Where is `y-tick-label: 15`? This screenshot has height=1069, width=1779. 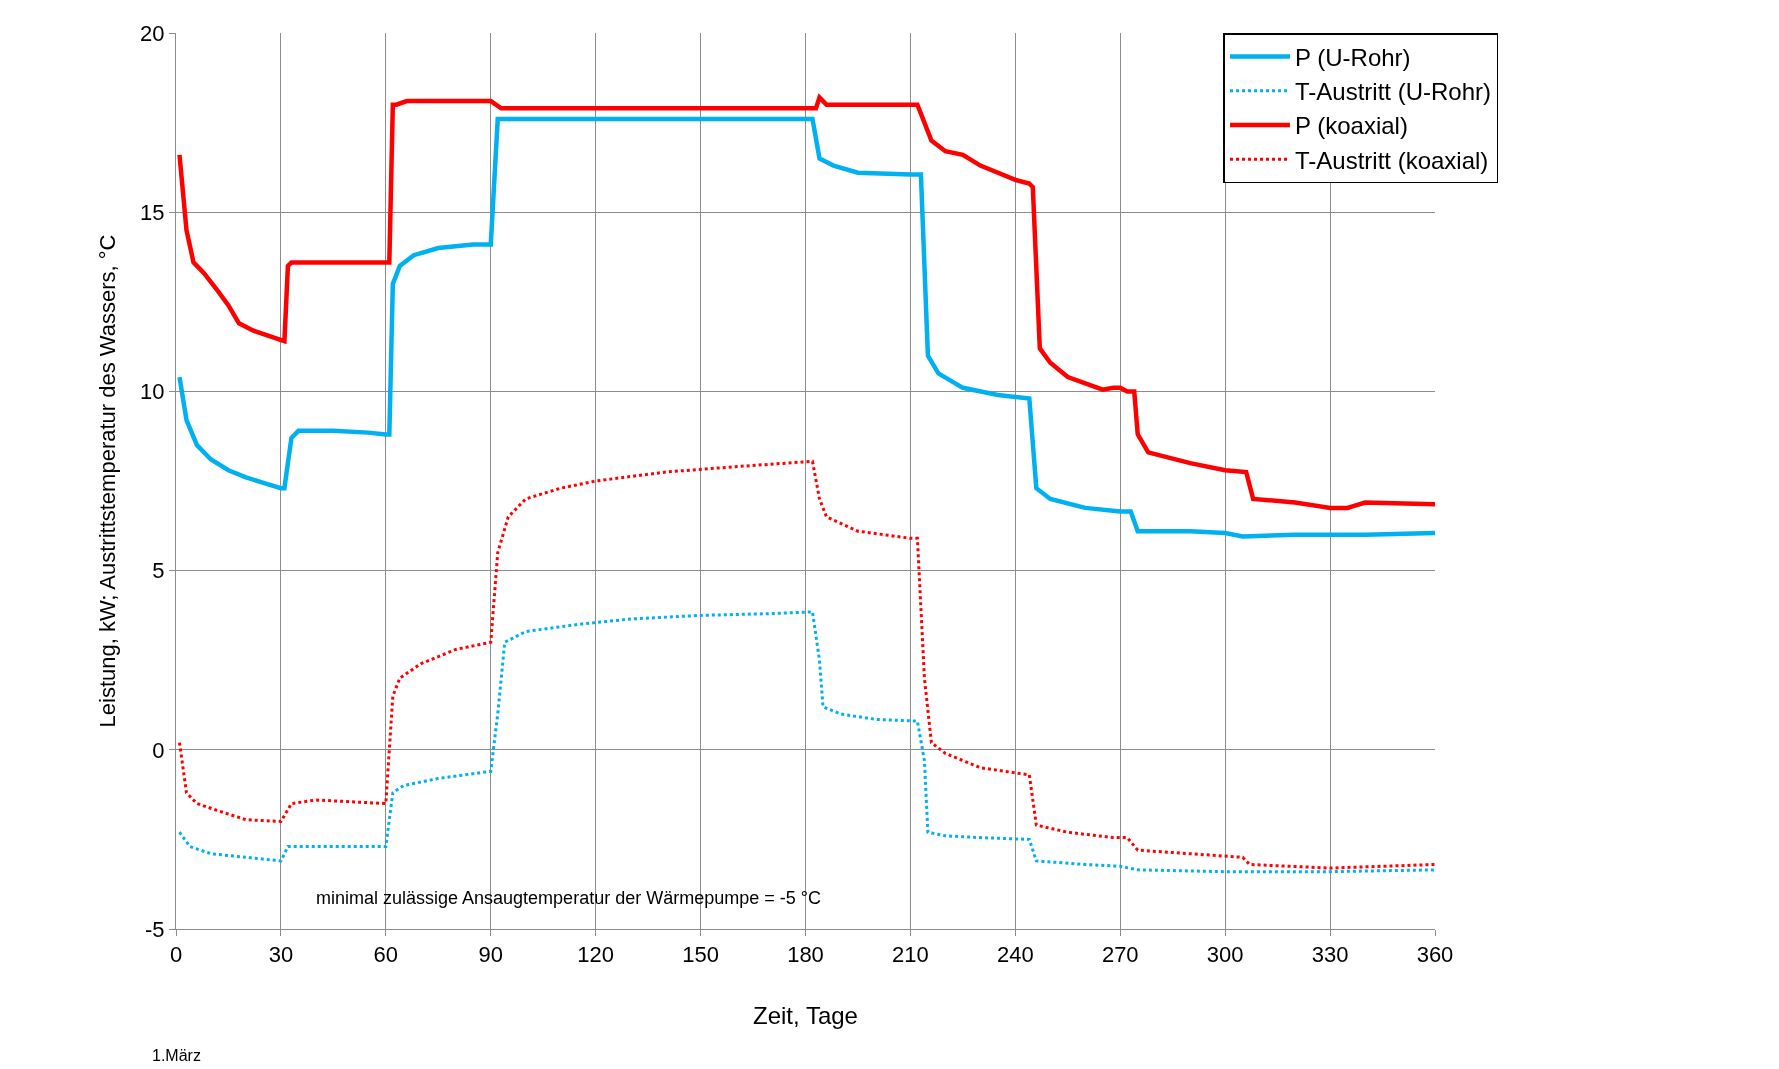
y-tick-label: 15 is located at coordinates (152, 212).